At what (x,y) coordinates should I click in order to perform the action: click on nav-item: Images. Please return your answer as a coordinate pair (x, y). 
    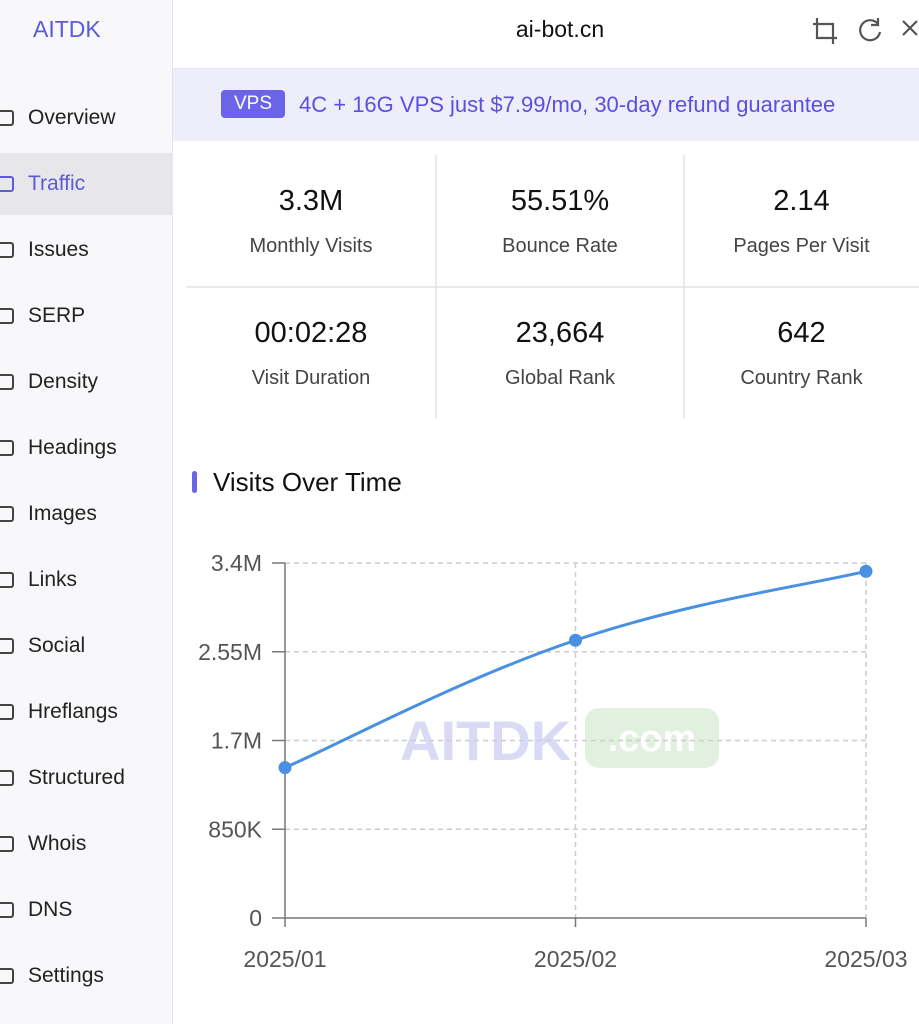
    Looking at the image, I should click on (86, 514).